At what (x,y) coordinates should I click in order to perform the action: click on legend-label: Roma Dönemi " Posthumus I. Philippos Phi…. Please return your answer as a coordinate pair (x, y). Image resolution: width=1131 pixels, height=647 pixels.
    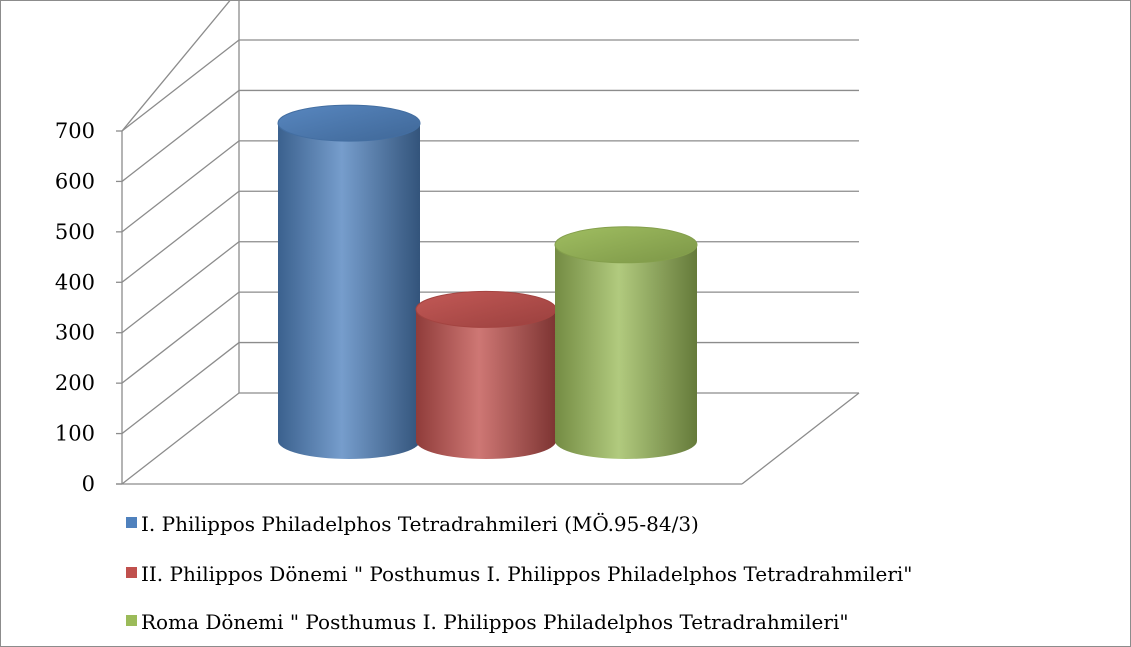
    Looking at the image, I should click on (495, 622).